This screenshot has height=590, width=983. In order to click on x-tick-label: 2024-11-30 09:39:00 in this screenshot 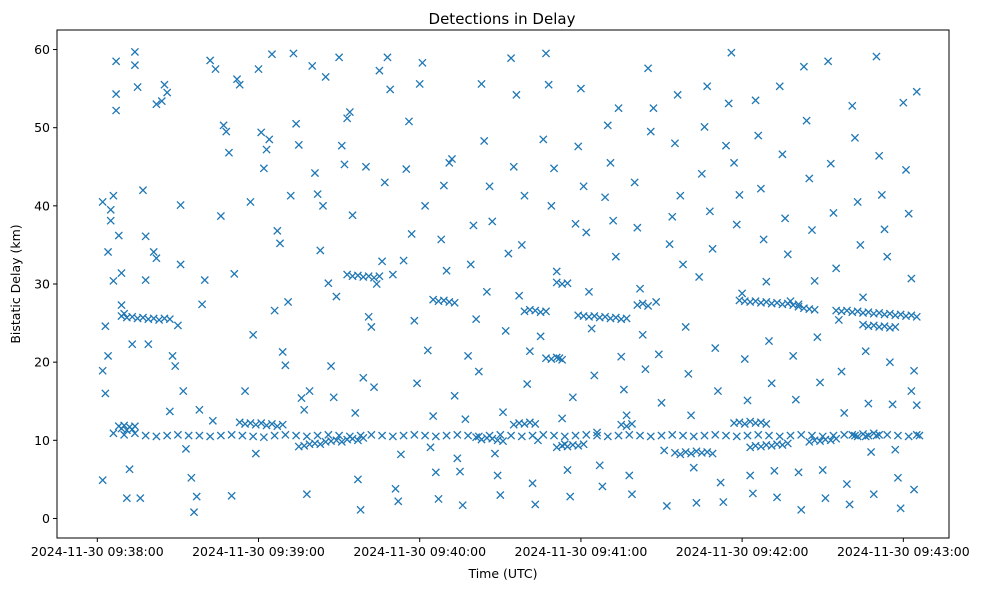, I will do `click(258, 551)`.